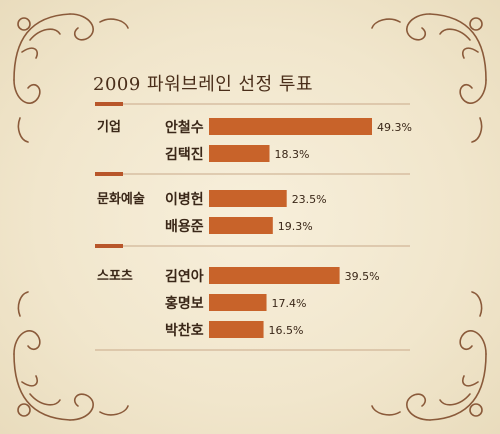 The width and height of the screenshot is (500, 434). I want to click on bar-name-label: 김연아, so click(184, 276).